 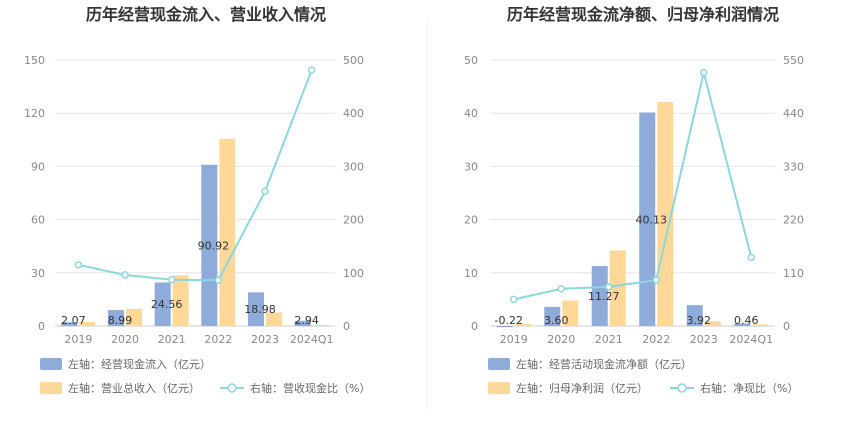 I want to click on right-axis-tick-label: 500, so click(x=353, y=60).